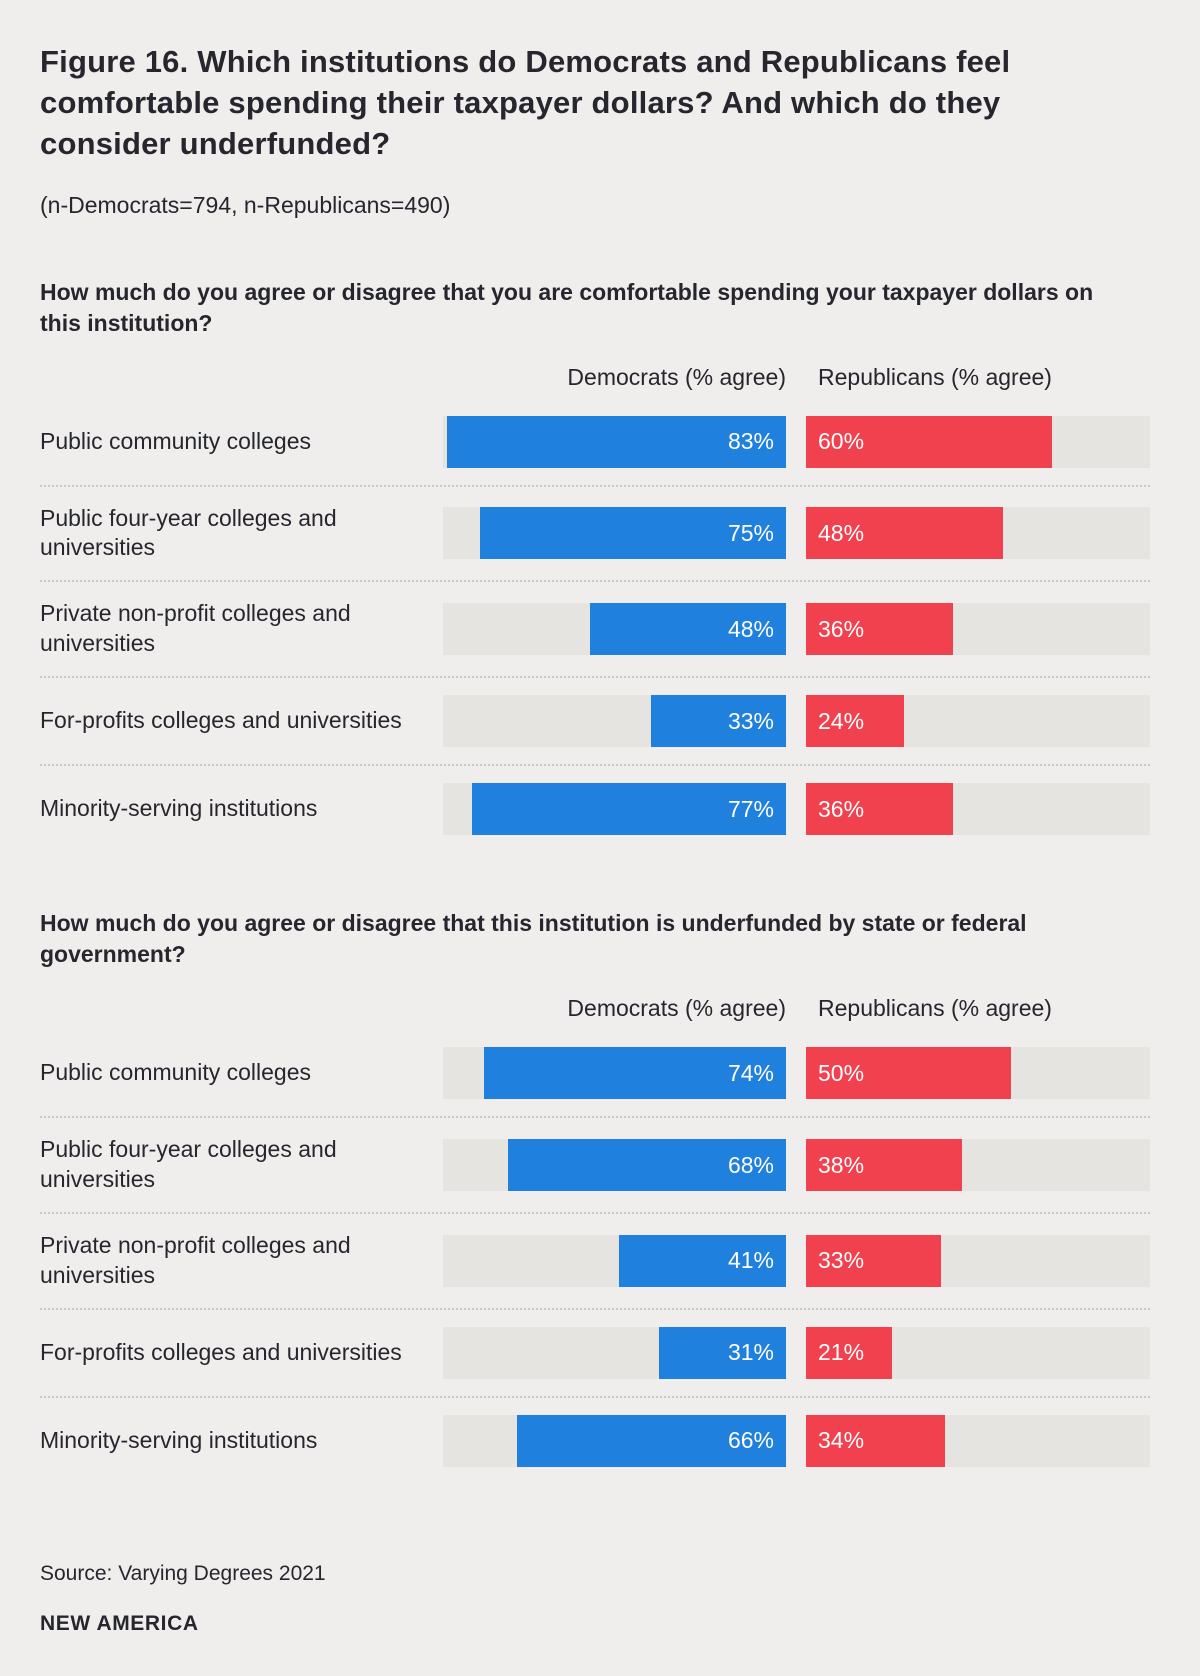 The height and width of the screenshot is (1676, 1200). What do you see at coordinates (841, 1072) in the screenshot?
I see `republican-bar-value: 50%` at bounding box center [841, 1072].